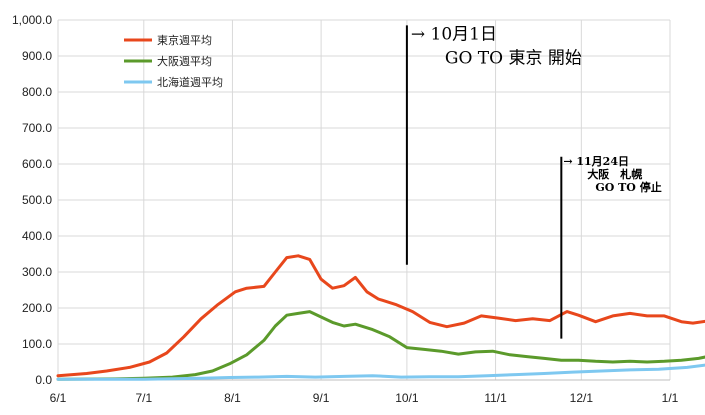 The height and width of the screenshot is (415, 705). Describe the element at coordinates (184, 61) in the screenshot. I see `legend-label: 大阪週平均` at that location.